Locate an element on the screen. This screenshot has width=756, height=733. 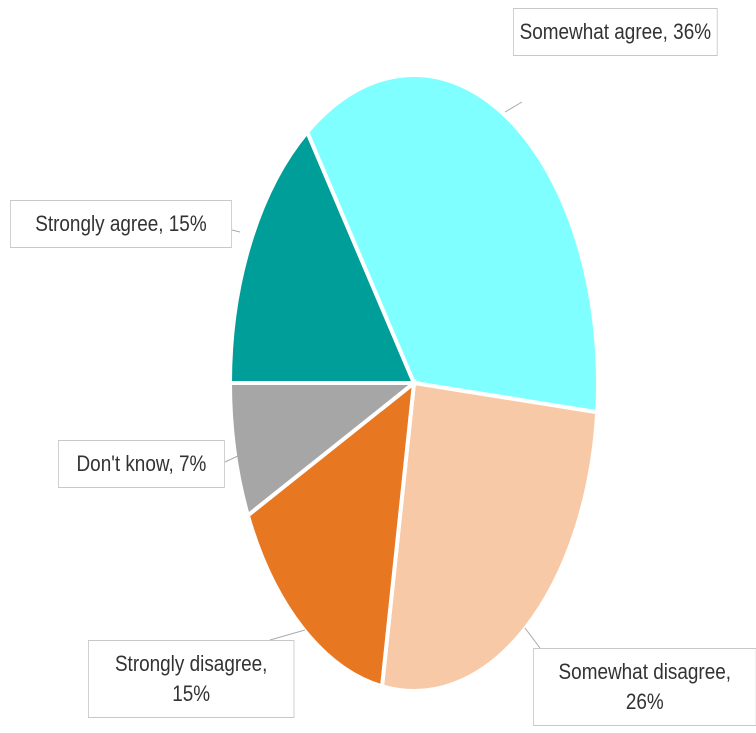
data-label: Somewhat agree, 36% is located at coordinates (615, 32).